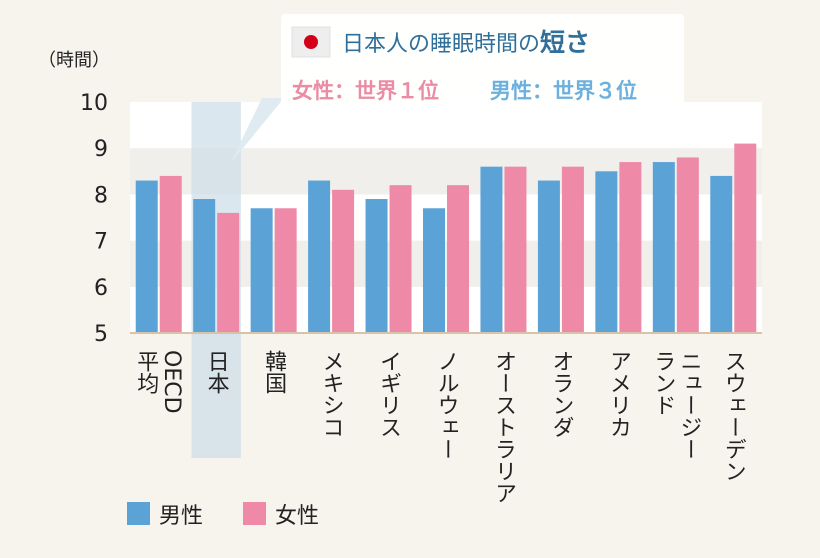  I want to click on category-label: ニュージー, so click(688, 405).